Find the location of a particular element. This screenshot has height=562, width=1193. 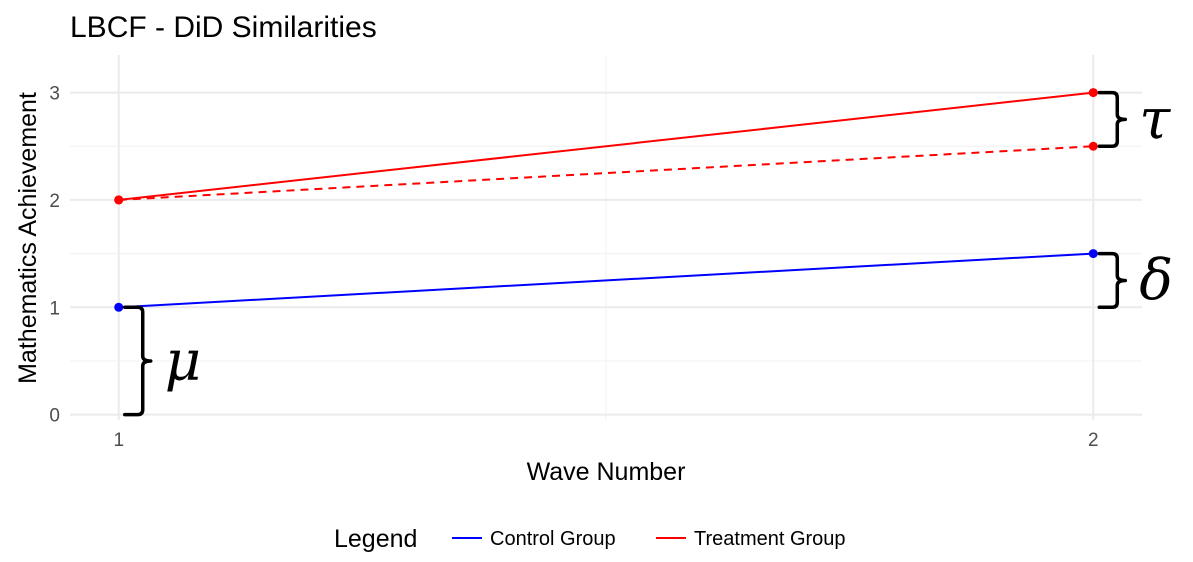

y-tick-label: 0 is located at coordinates (54, 416).